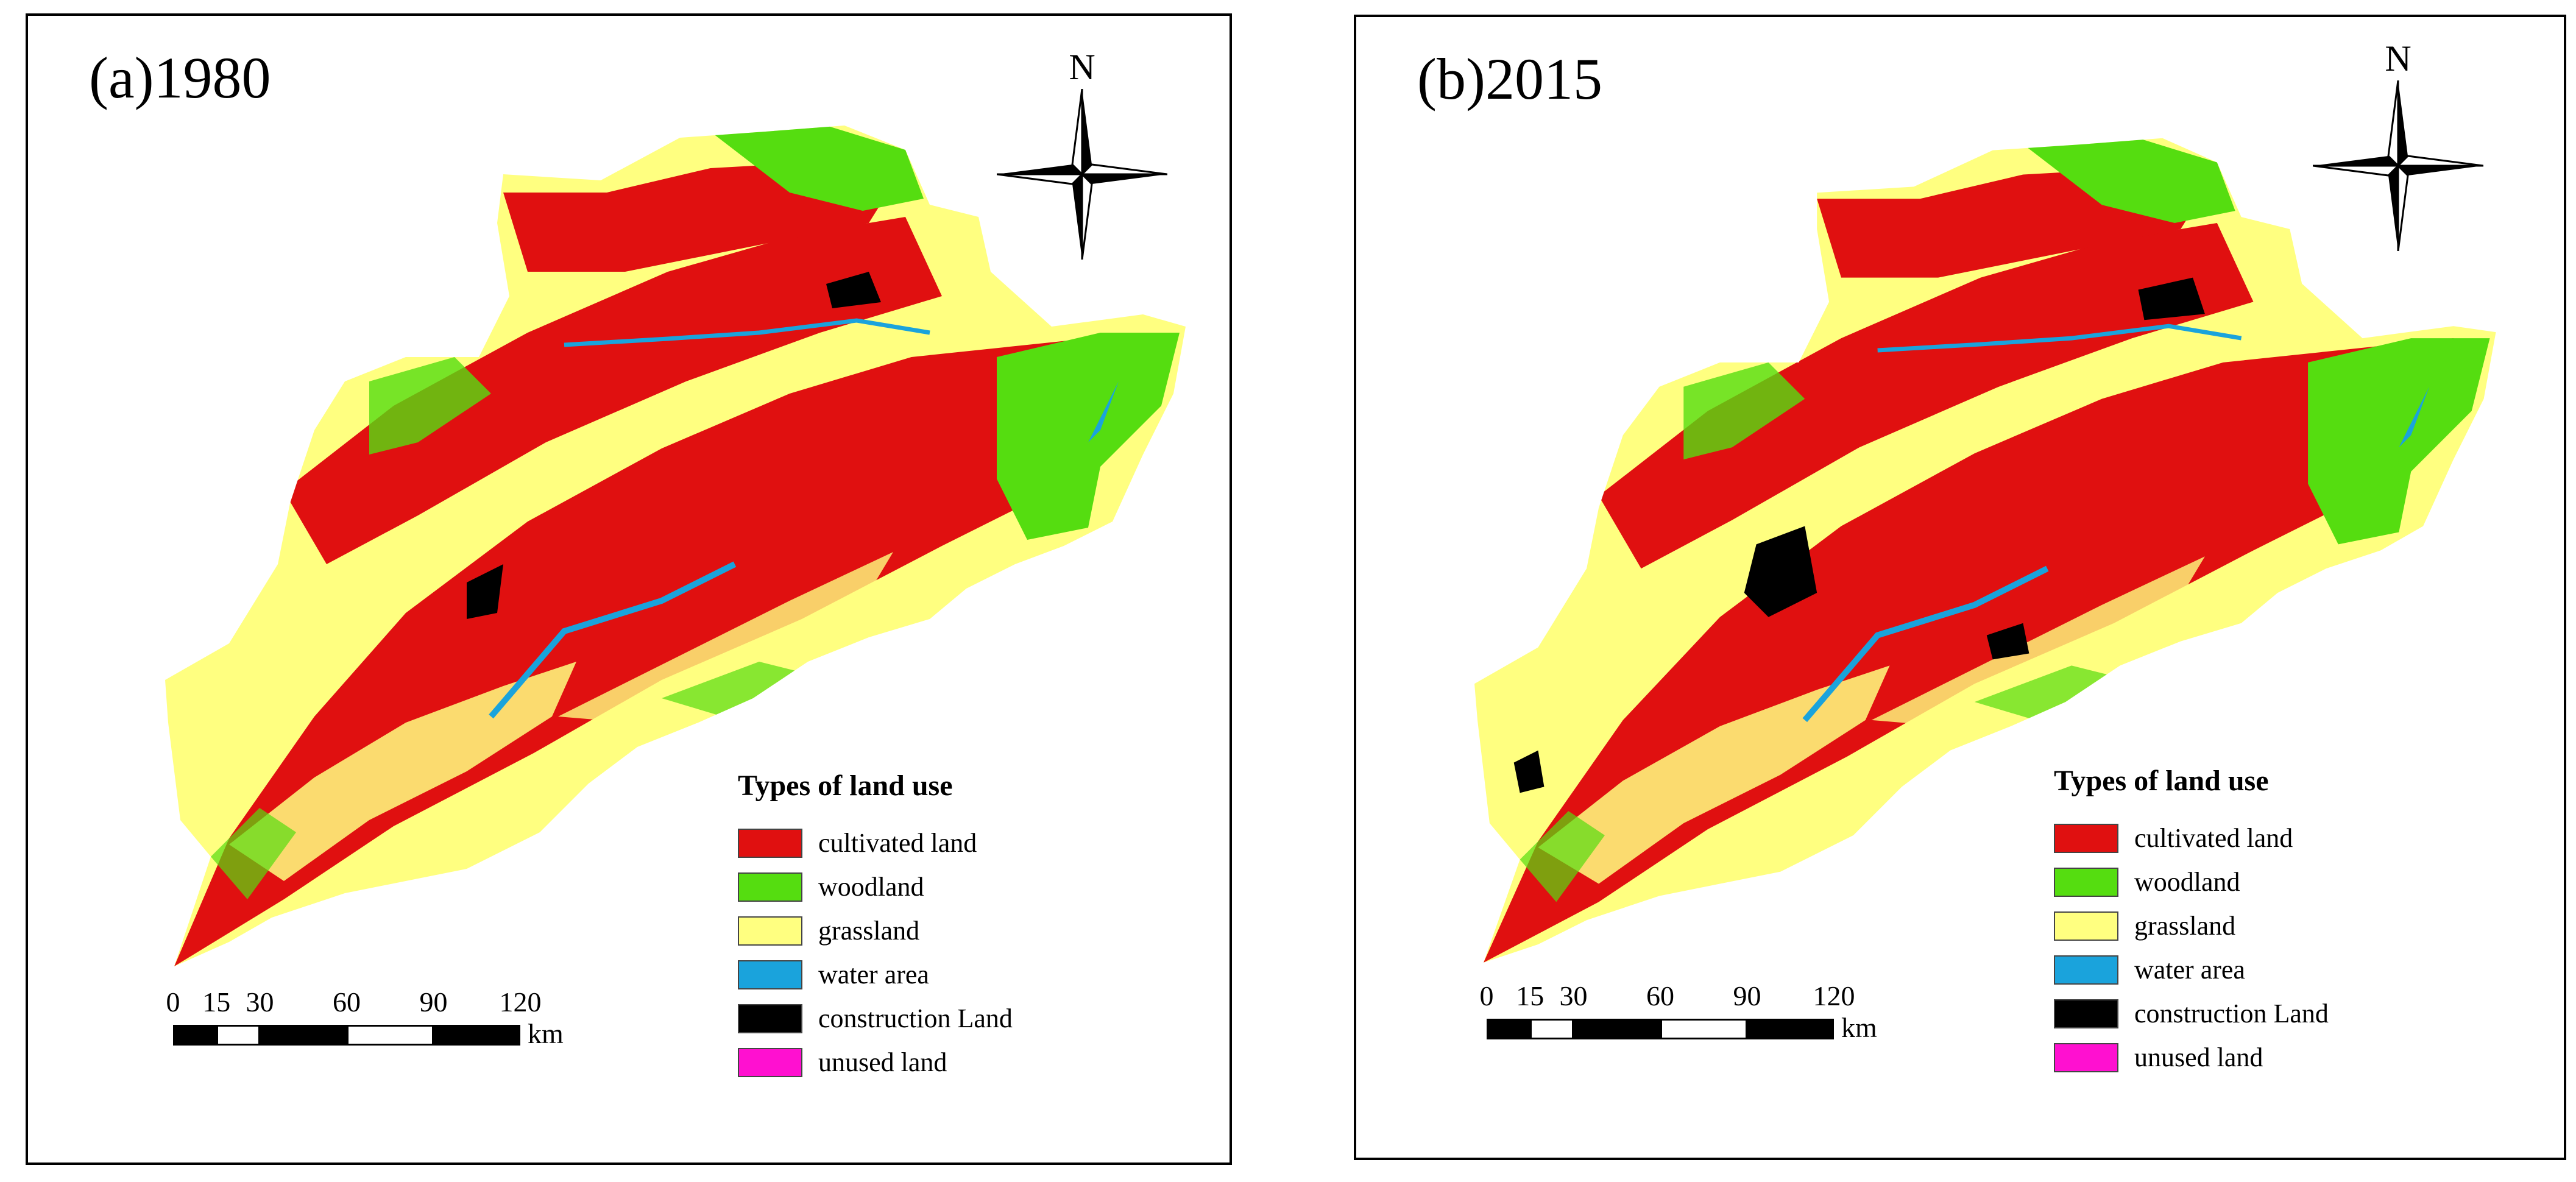 The width and height of the screenshot is (2576, 1182). I want to click on panel-title: (b)2015, so click(1509, 78).